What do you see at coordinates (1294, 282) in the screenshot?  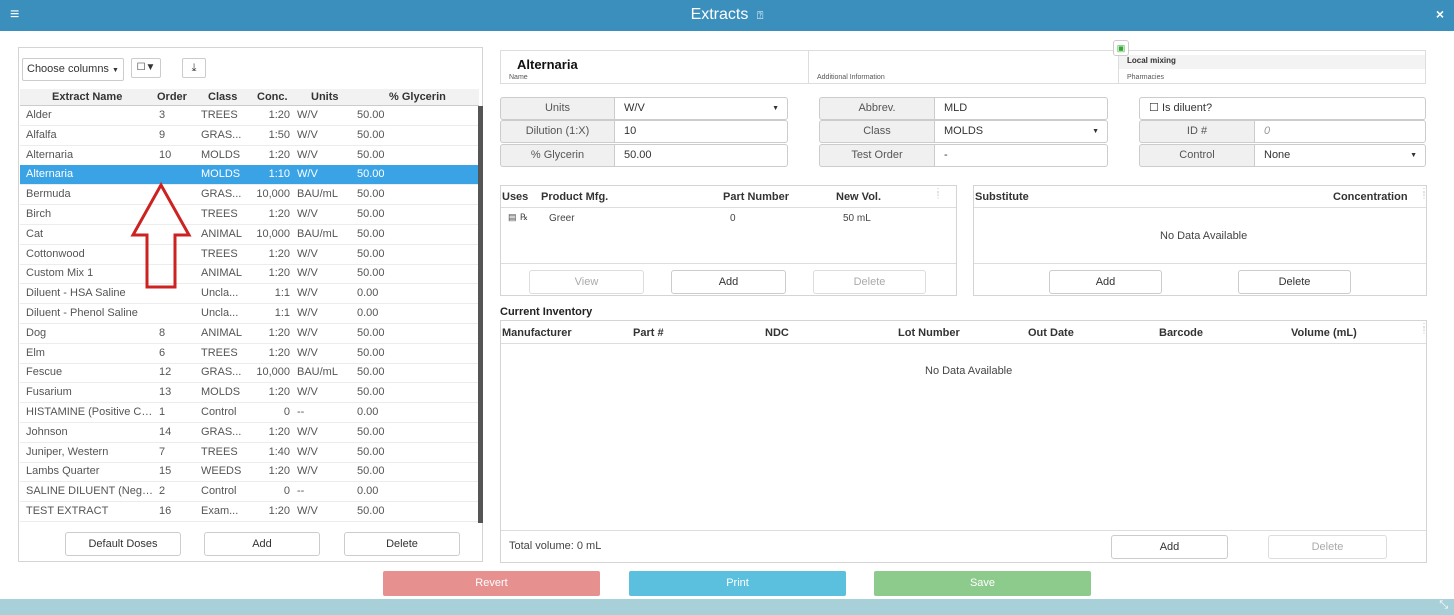 I see `delete-substitute-button: Delete` at bounding box center [1294, 282].